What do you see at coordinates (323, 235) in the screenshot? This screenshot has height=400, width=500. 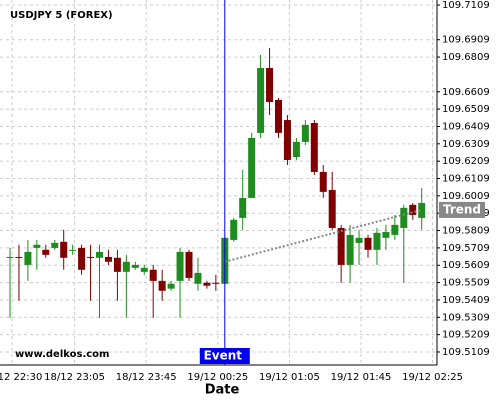 I see `trend-line` at bounding box center [323, 235].